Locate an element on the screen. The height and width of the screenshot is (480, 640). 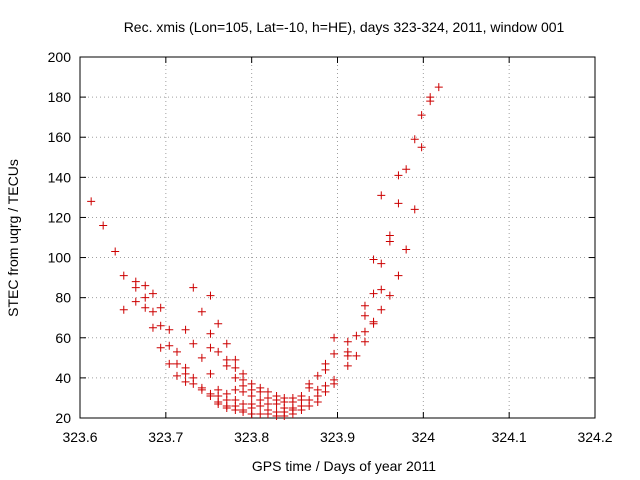
x-tick-label: 323.9 is located at coordinates (337, 437).